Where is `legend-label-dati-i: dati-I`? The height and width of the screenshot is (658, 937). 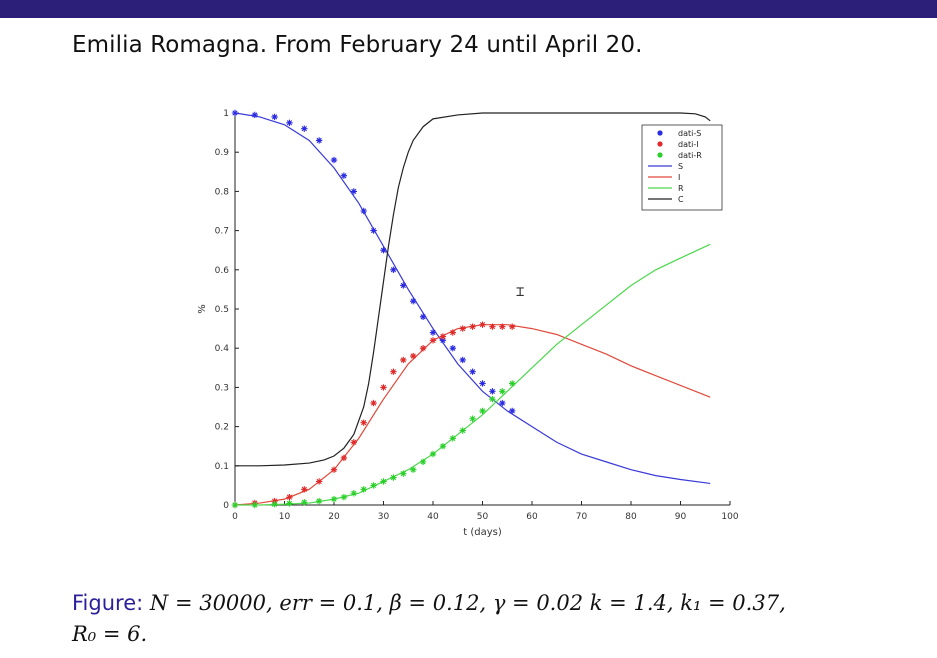 legend-label-dati-i: dati-I is located at coordinates (688, 144).